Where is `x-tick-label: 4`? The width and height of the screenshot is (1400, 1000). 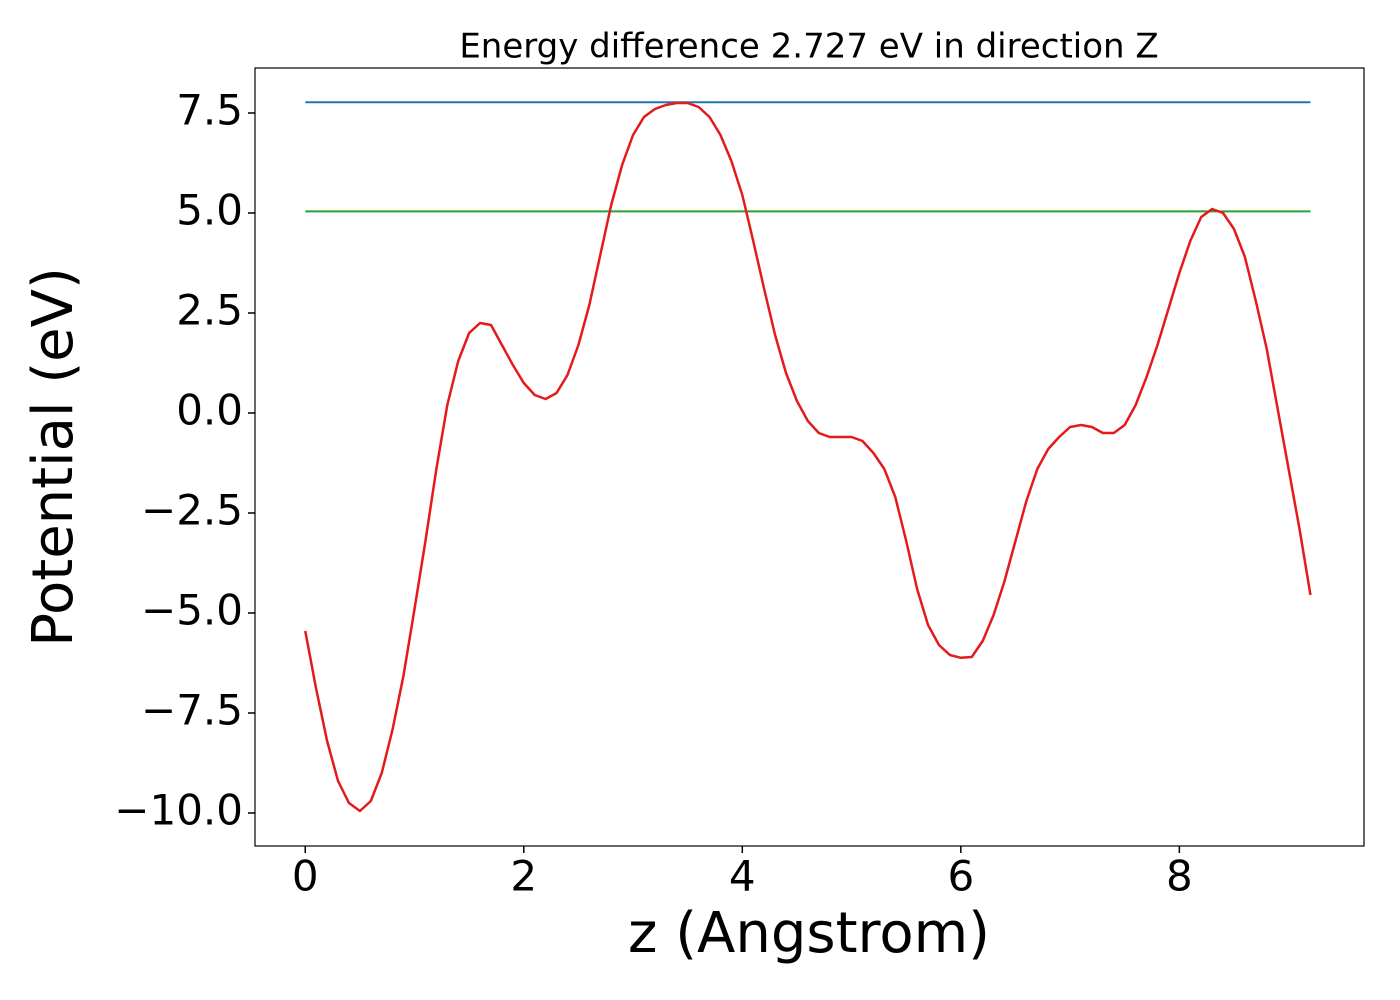
x-tick-label: 4 is located at coordinates (742, 876).